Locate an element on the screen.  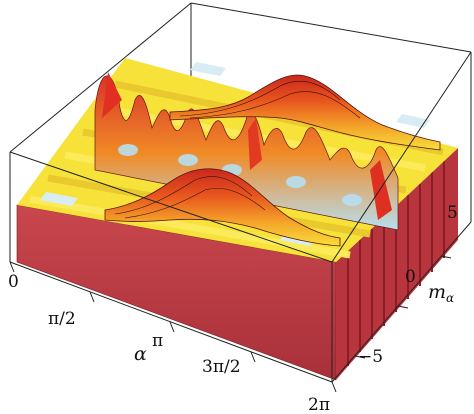
svg-text: m is located at coordinates (437, 292).